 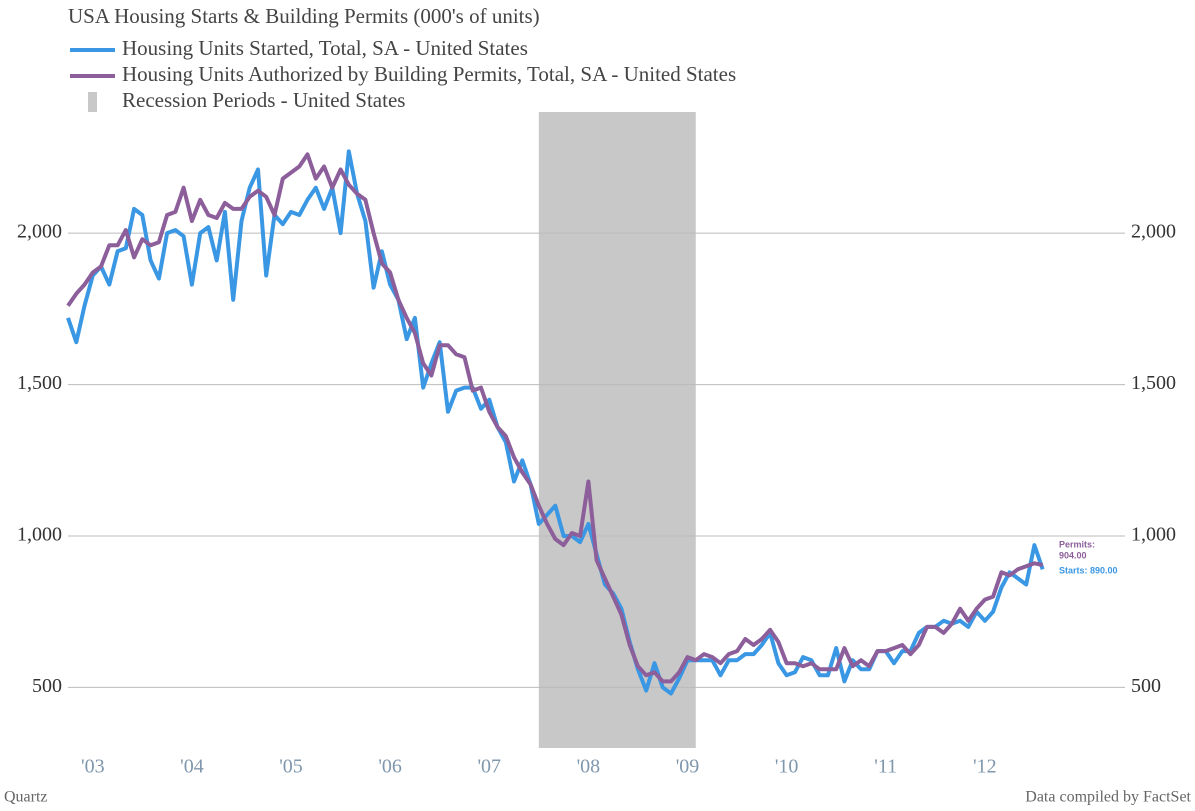 I want to click on recession-band, so click(x=617, y=430).